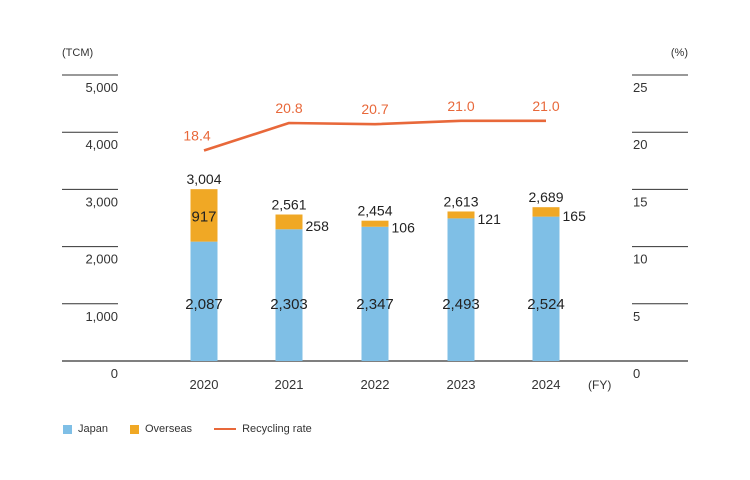 This screenshot has height=480, width=750. Describe the element at coordinates (404, 228) in the screenshot. I see `data-label-overseas: 106` at that location.